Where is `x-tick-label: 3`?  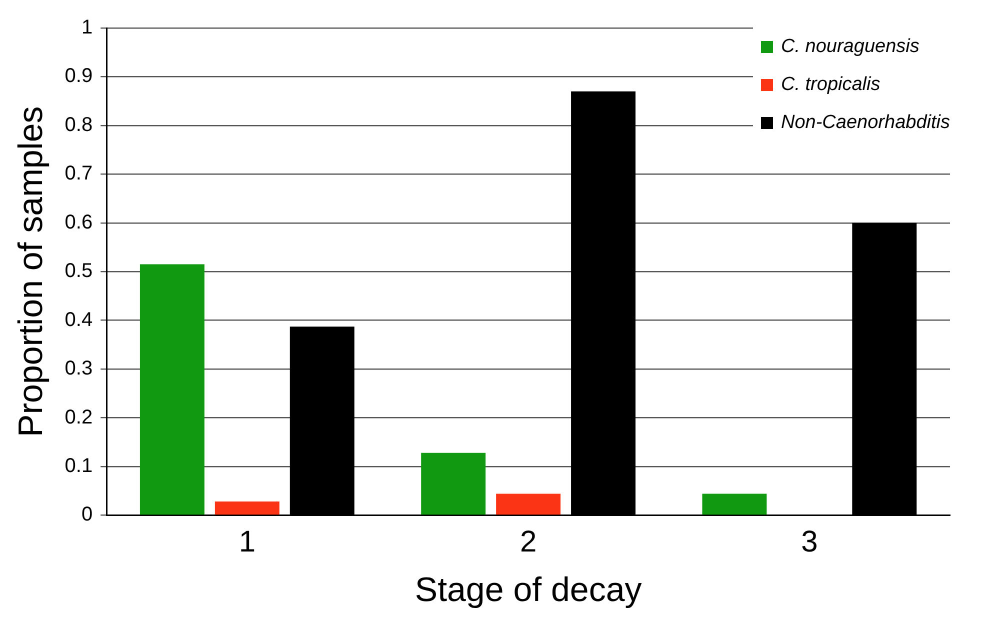
x-tick-label: 3 is located at coordinates (809, 541).